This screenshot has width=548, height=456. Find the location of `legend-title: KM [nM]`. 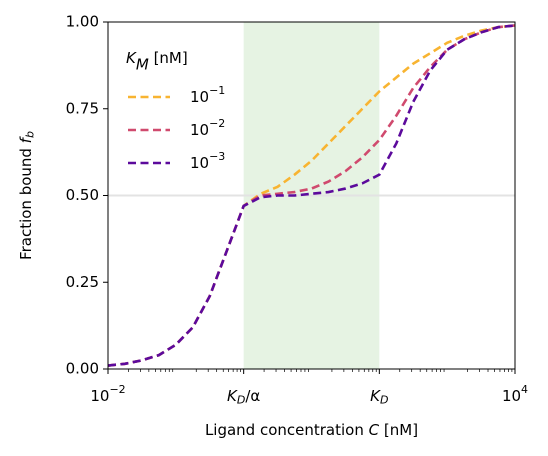

legend-title: KM [nM] is located at coordinates (157, 61).